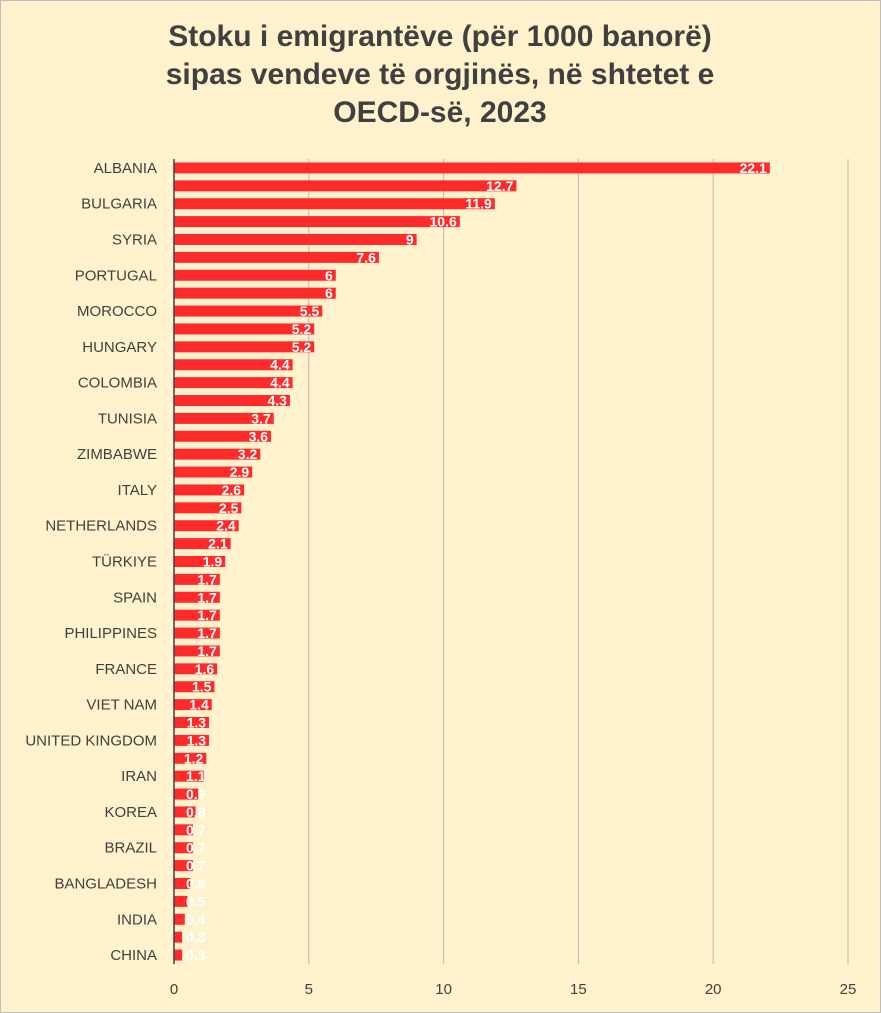 This screenshot has width=881, height=1013. Describe the element at coordinates (119, 347) in the screenshot. I see `category-label: HUNGARY` at that location.